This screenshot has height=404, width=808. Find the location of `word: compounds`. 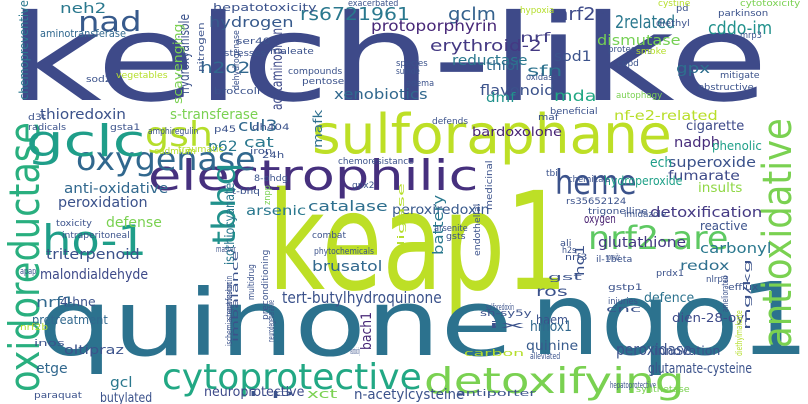

word: compounds is located at coordinates (315, 72).